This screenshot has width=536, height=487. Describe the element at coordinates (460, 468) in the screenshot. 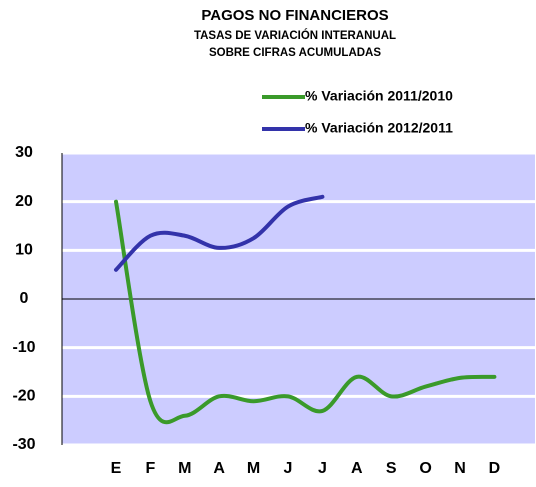

I see `x-tick-label: N` at that location.